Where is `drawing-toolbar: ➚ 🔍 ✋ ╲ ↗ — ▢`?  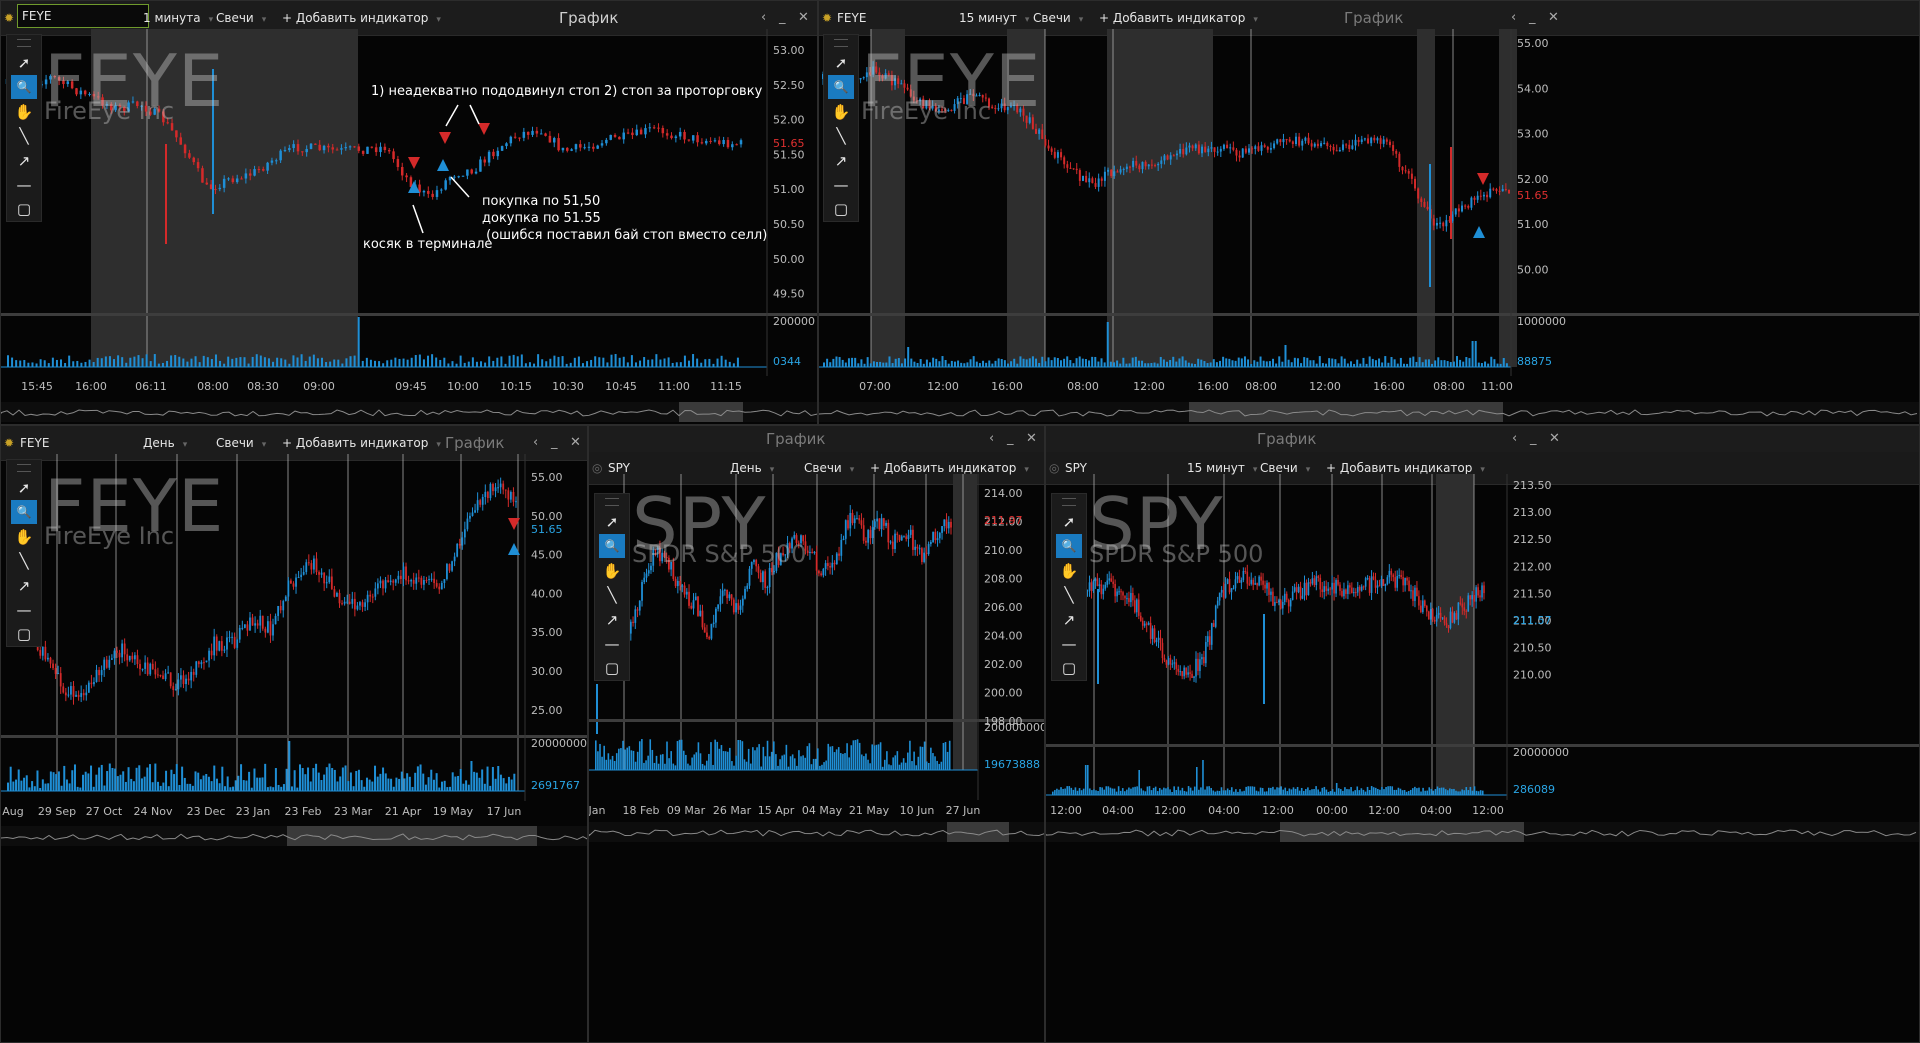 drawing-toolbar: ➚ 🔍 ✋ ╲ ↗ — ▢ is located at coordinates (612, 587).